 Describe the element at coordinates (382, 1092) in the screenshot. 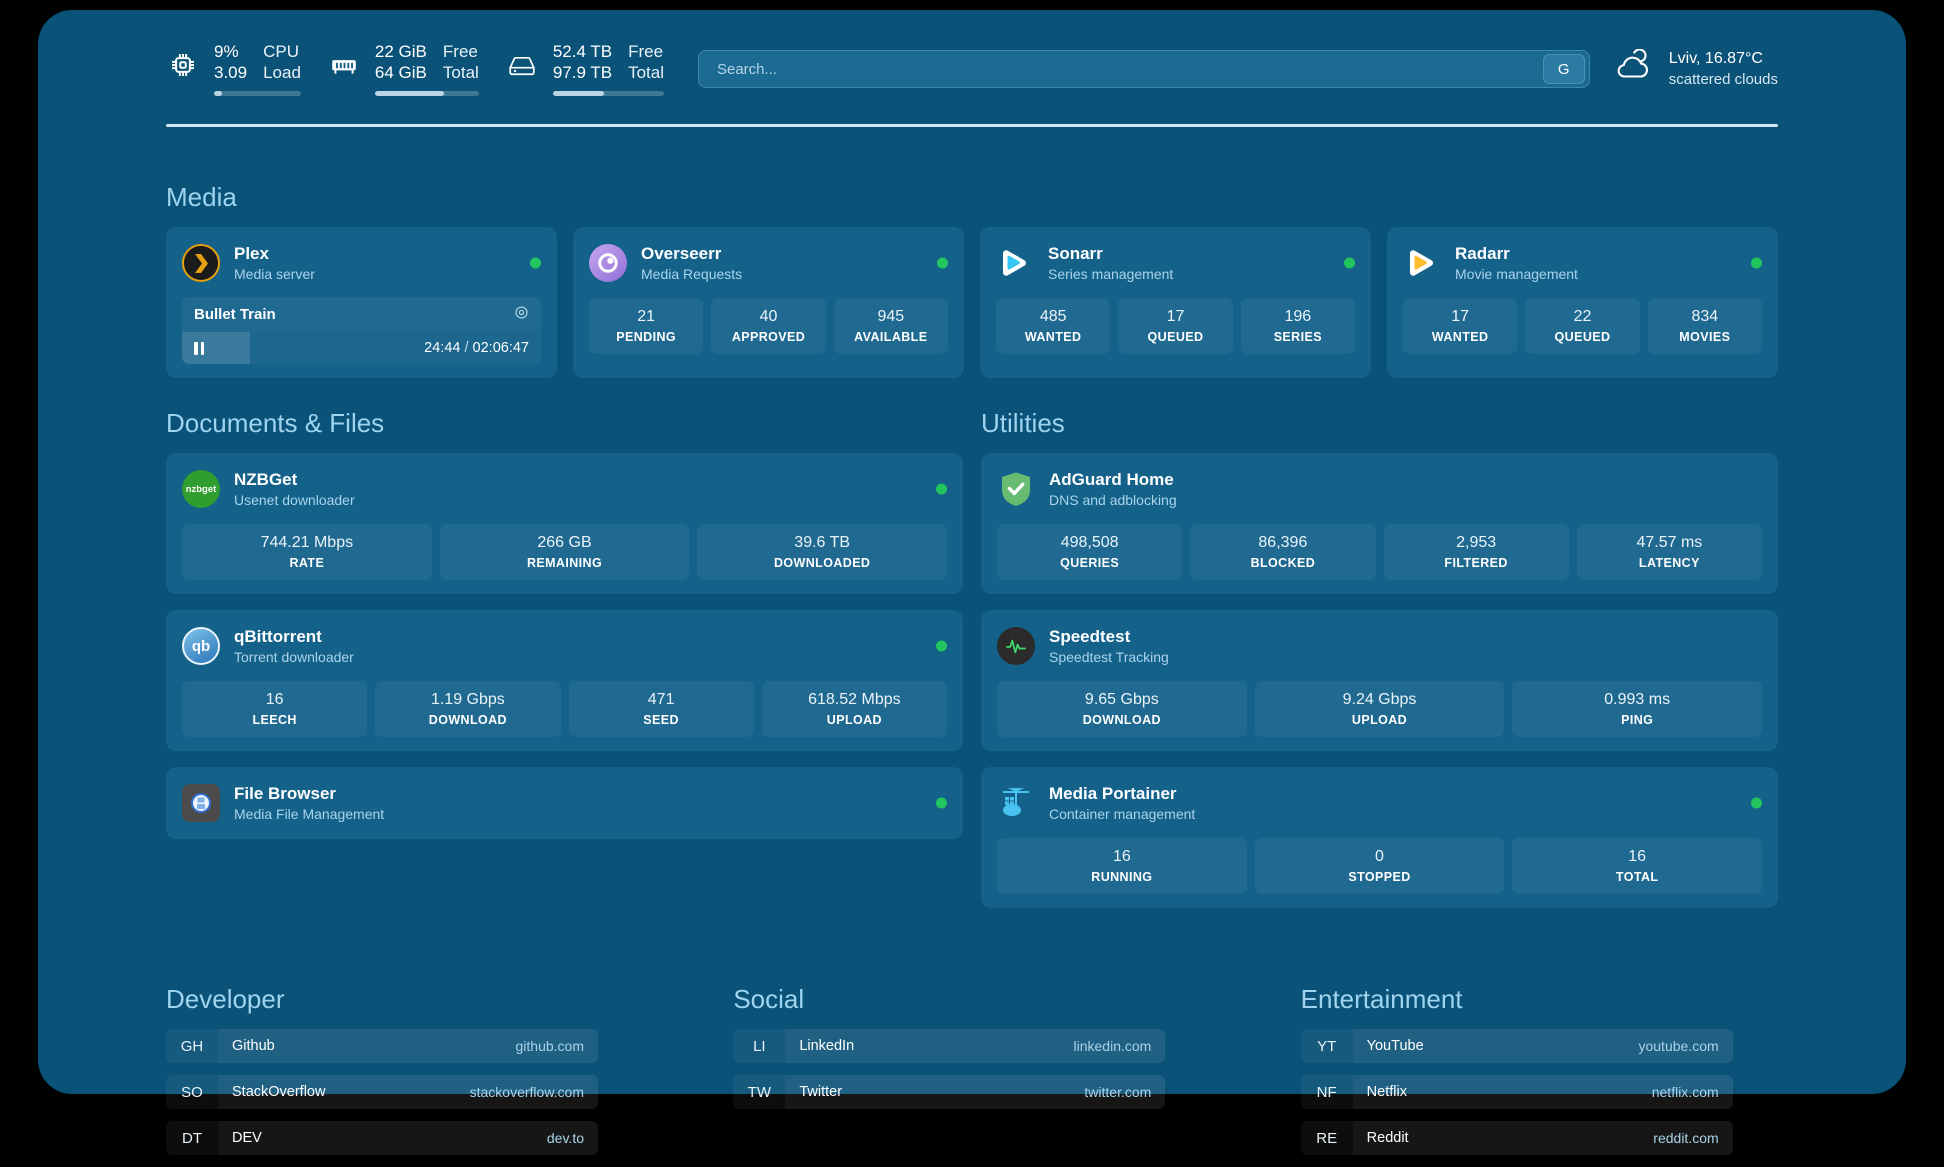

I see `bookmark-item-stackoverflow: SO StackOverflow stackoverflow.com` at that location.